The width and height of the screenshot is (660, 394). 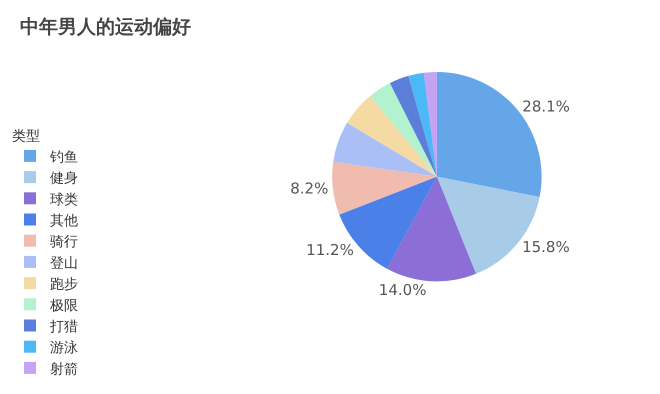 I want to click on legend-label: 登山, so click(x=64, y=263).